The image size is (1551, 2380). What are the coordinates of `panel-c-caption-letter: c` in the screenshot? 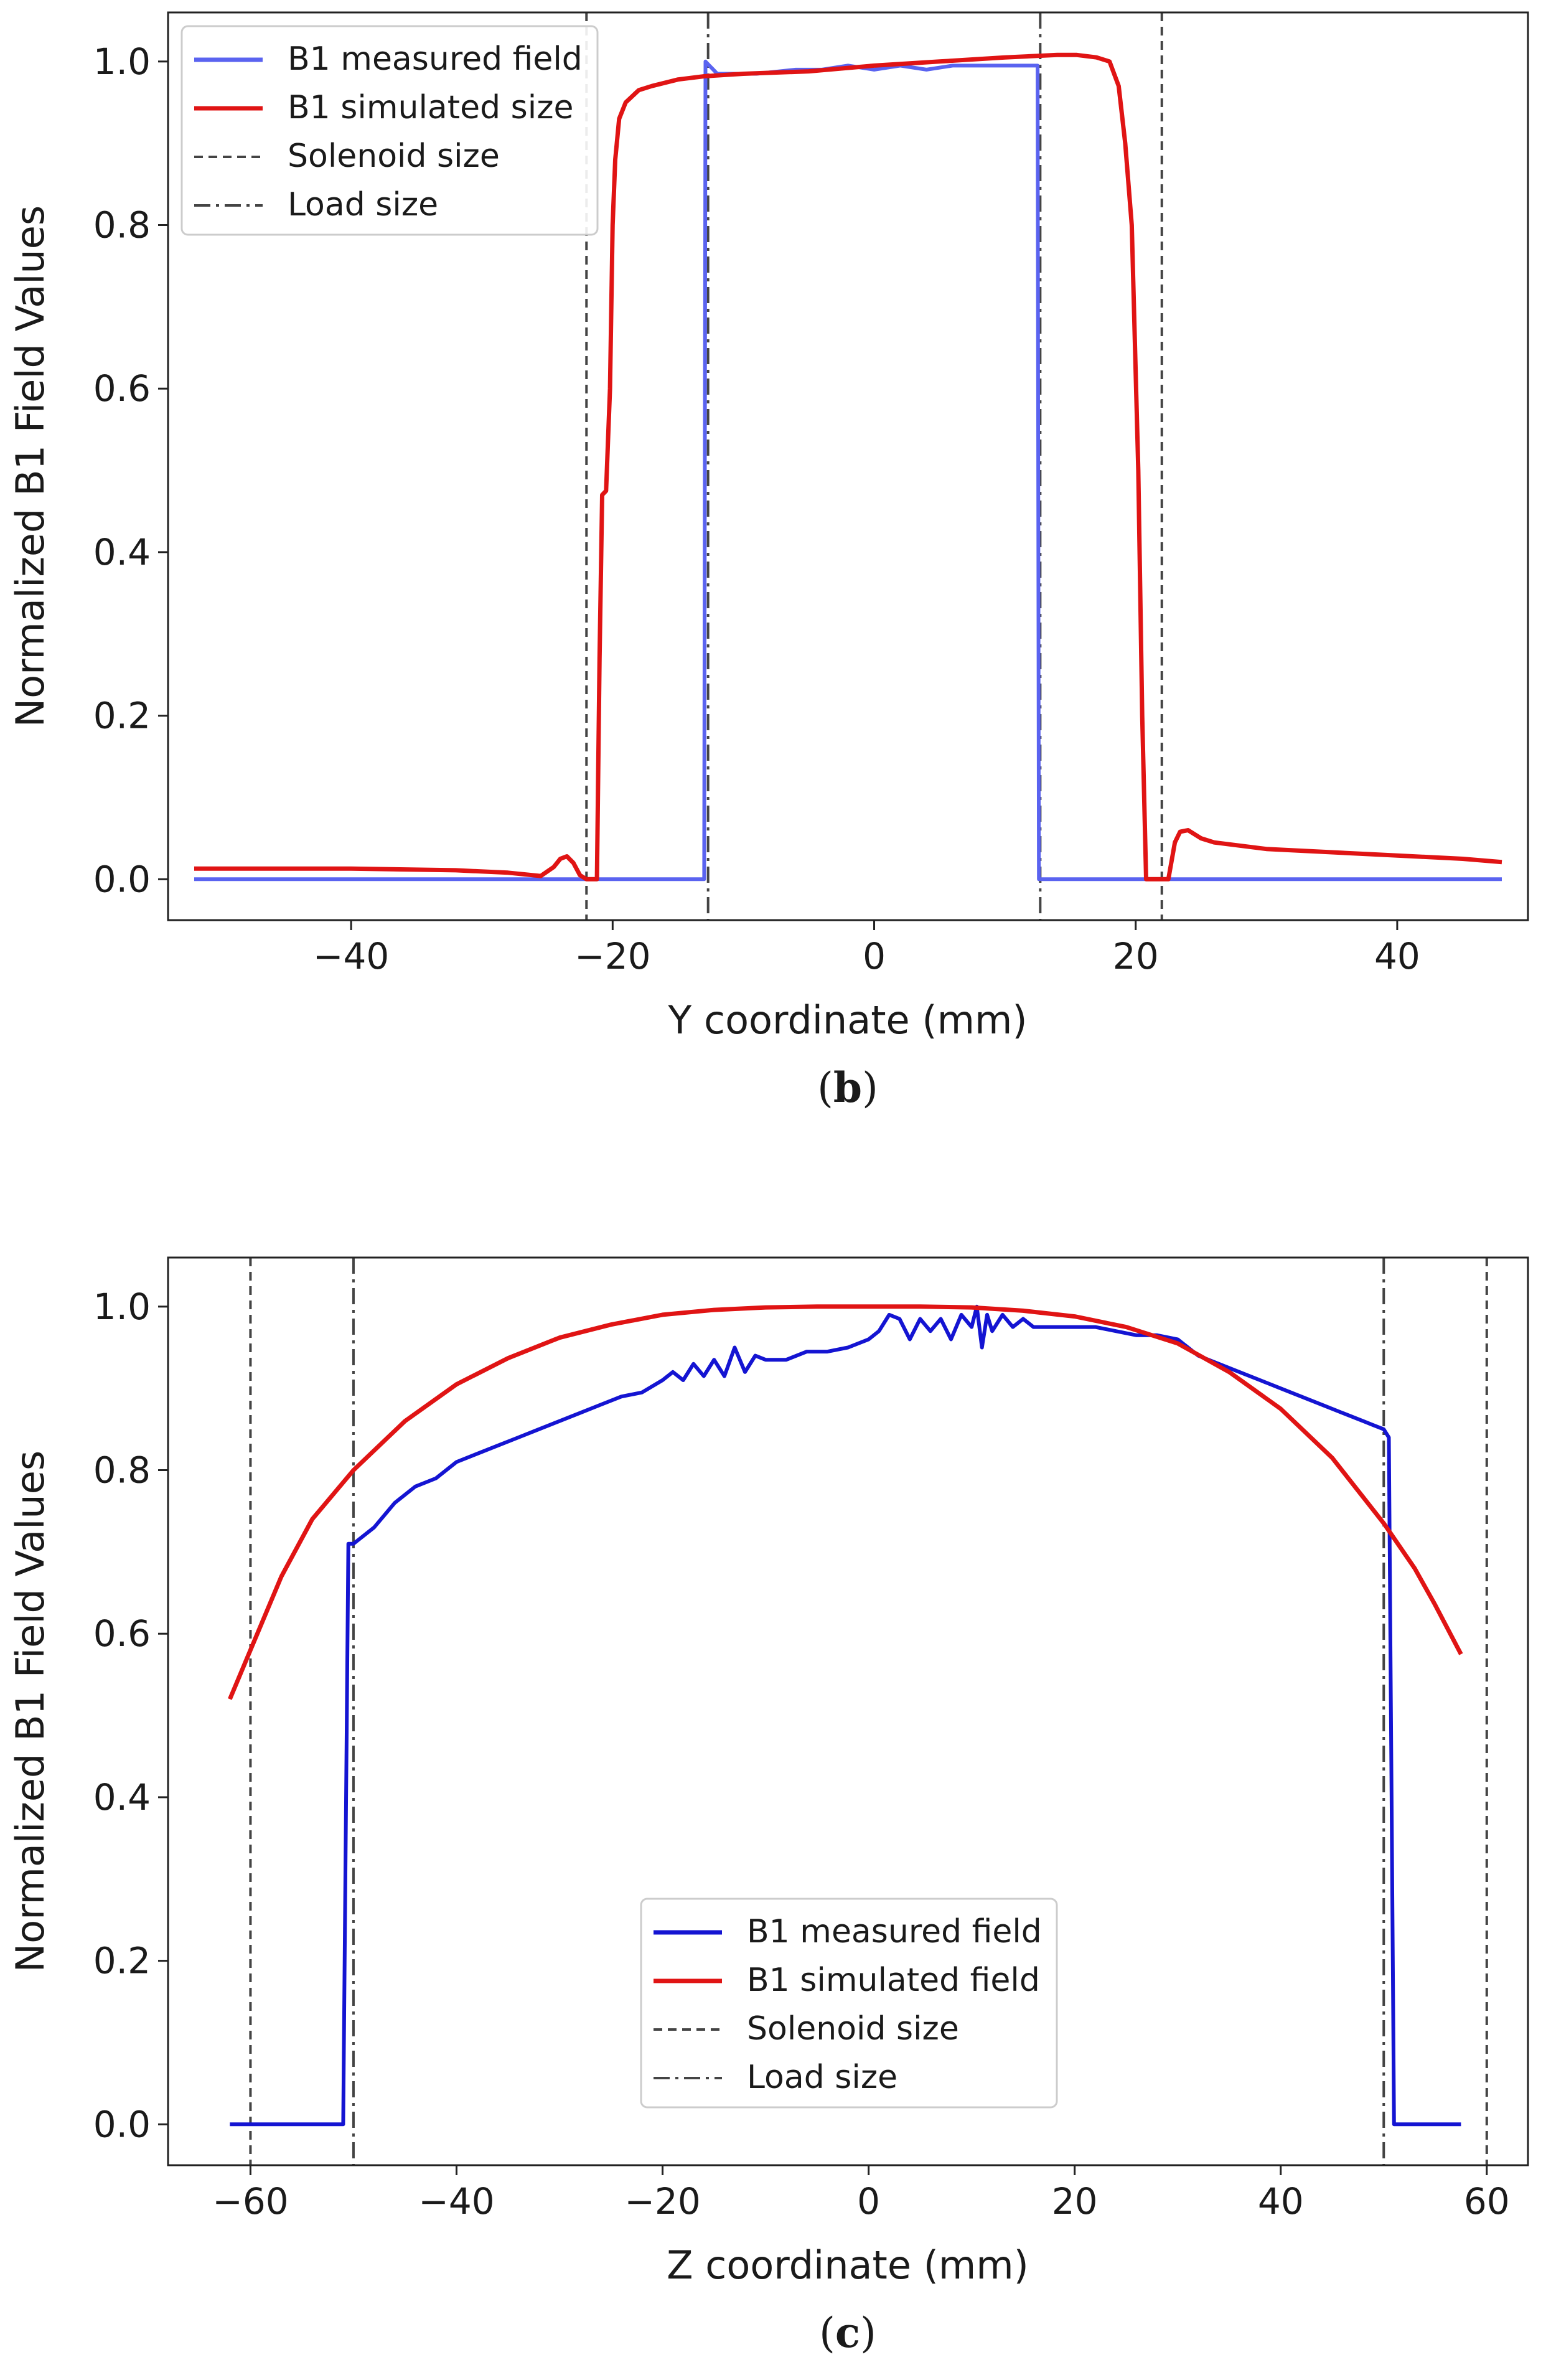 It's located at (847, 2332).